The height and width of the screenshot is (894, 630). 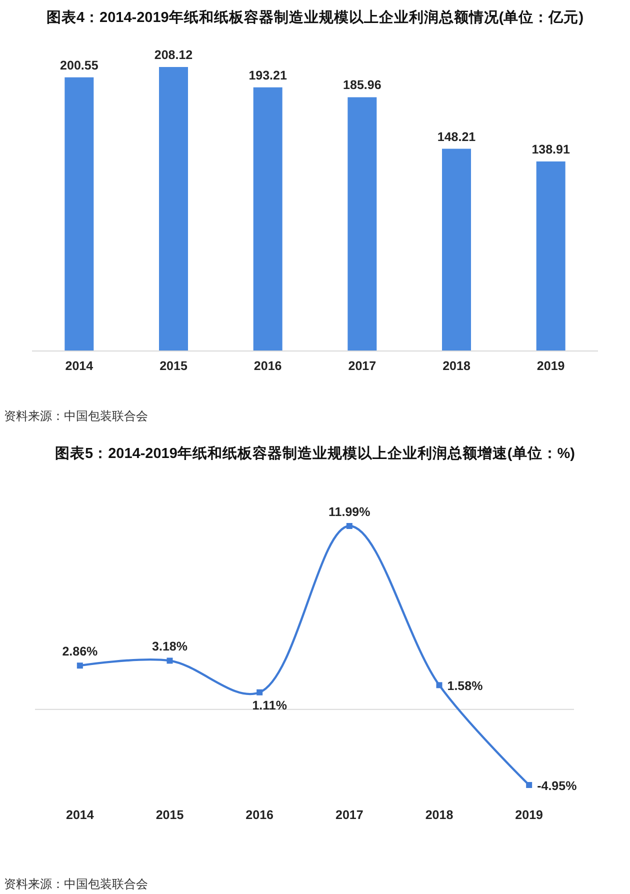 I want to click on data-label: 138.91, so click(x=551, y=149).